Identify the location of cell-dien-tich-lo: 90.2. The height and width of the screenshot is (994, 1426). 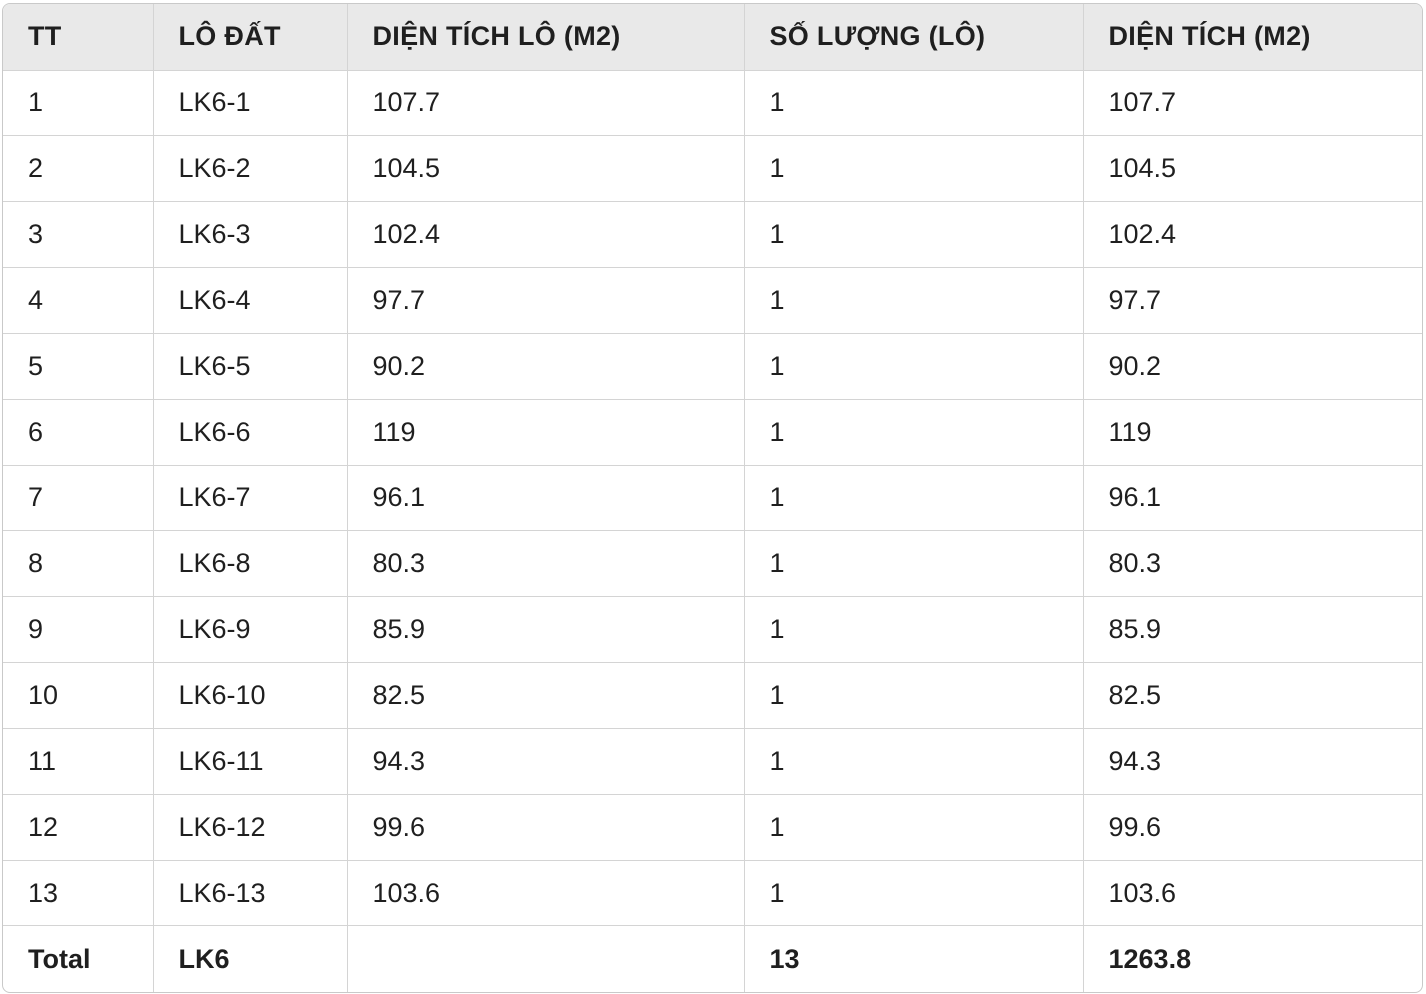
(546, 366).